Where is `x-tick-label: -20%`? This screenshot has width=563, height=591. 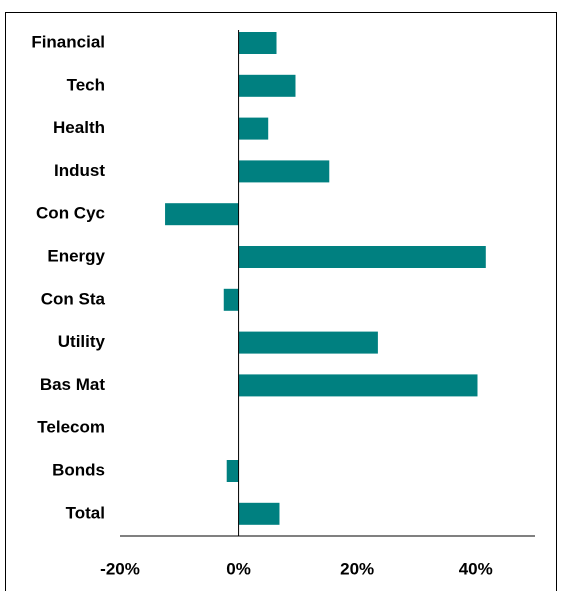
x-tick-label: -20% is located at coordinates (120, 568).